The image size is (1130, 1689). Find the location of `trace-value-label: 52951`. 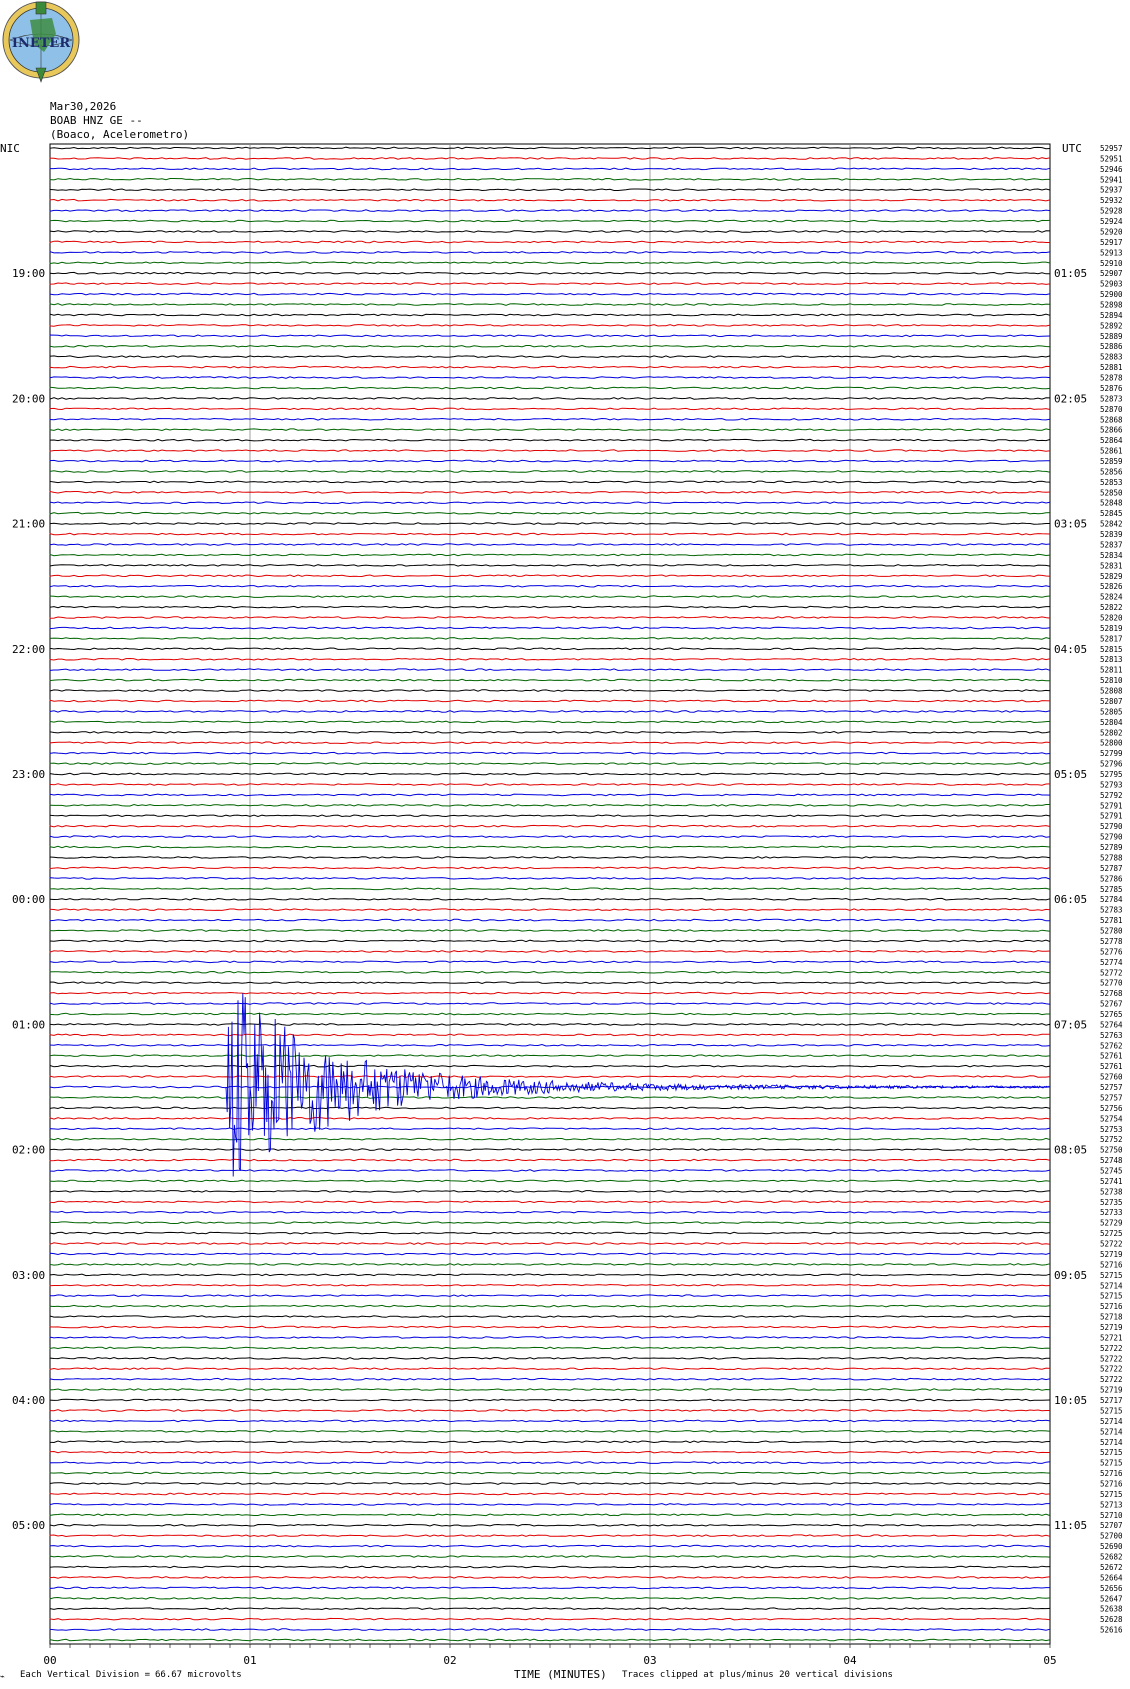

trace-value-label: 52951 is located at coordinates (1111, 158).